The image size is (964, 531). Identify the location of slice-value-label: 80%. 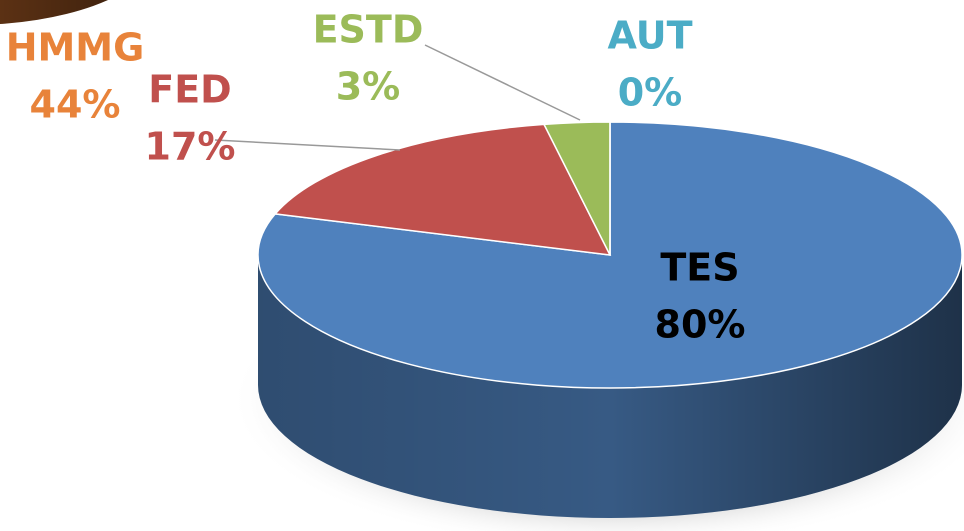
(700, 325).